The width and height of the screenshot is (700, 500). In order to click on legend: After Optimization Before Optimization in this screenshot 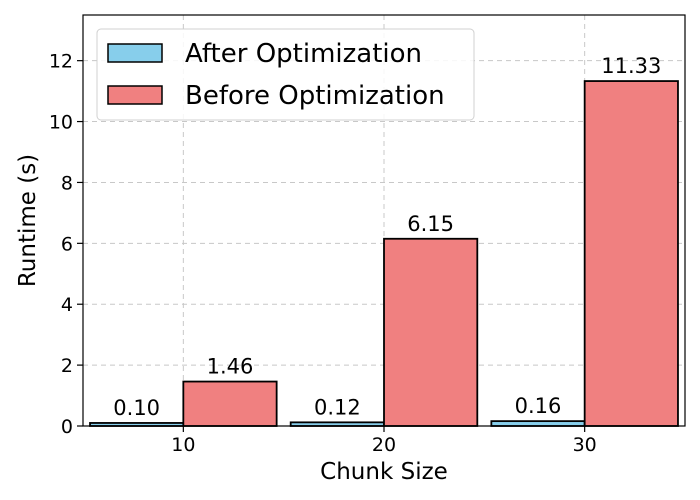, I will do `click(285, 74)`.